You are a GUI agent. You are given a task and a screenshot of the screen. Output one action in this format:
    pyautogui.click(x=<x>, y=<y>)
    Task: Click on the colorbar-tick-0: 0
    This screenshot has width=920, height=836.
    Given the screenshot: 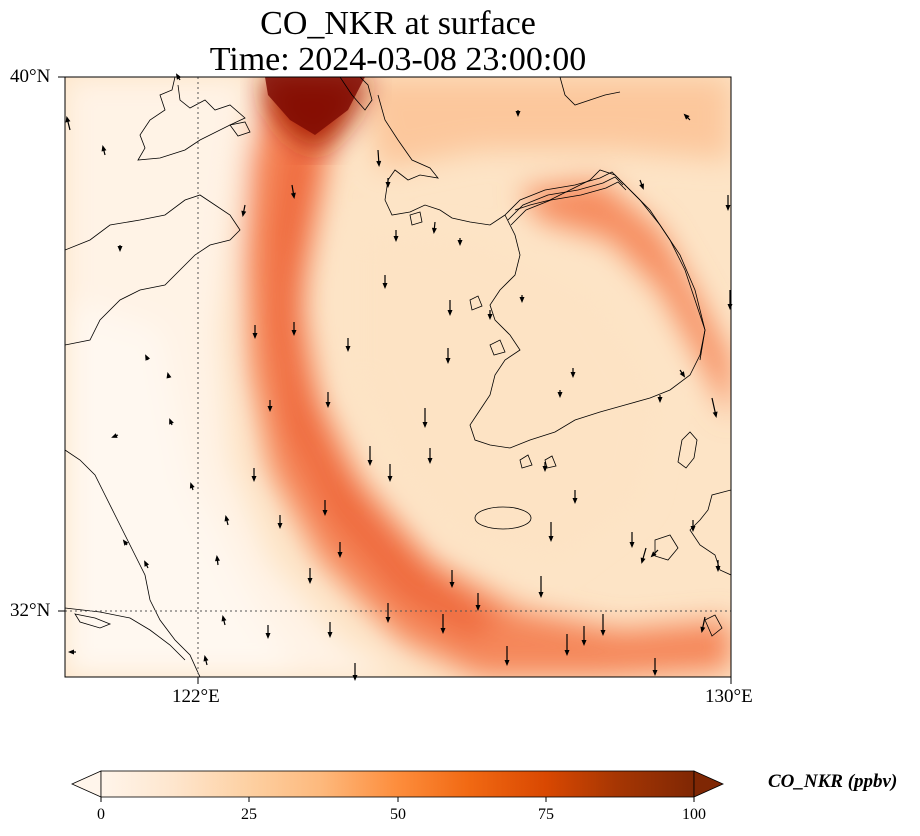 What is the action you would take?
    pyautogui.click(x=101, y=814)
    